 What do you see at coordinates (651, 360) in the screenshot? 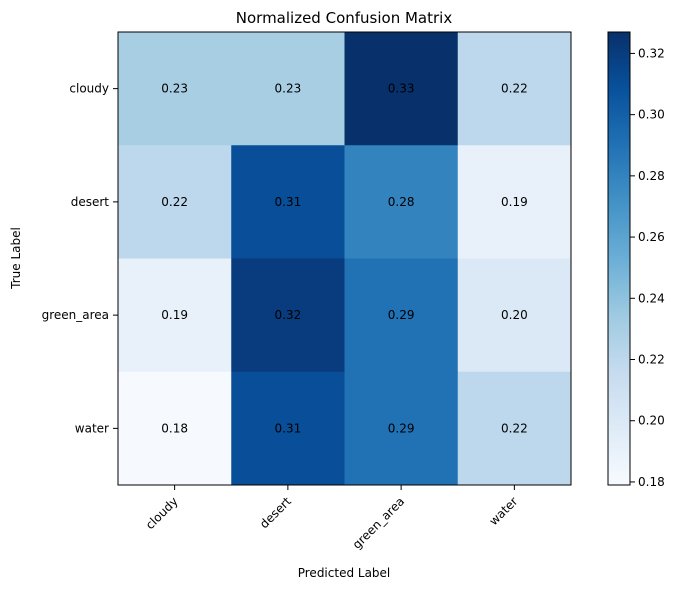
I see `colorbar-tick-label: 0.22` at bounding box center [651, 360].